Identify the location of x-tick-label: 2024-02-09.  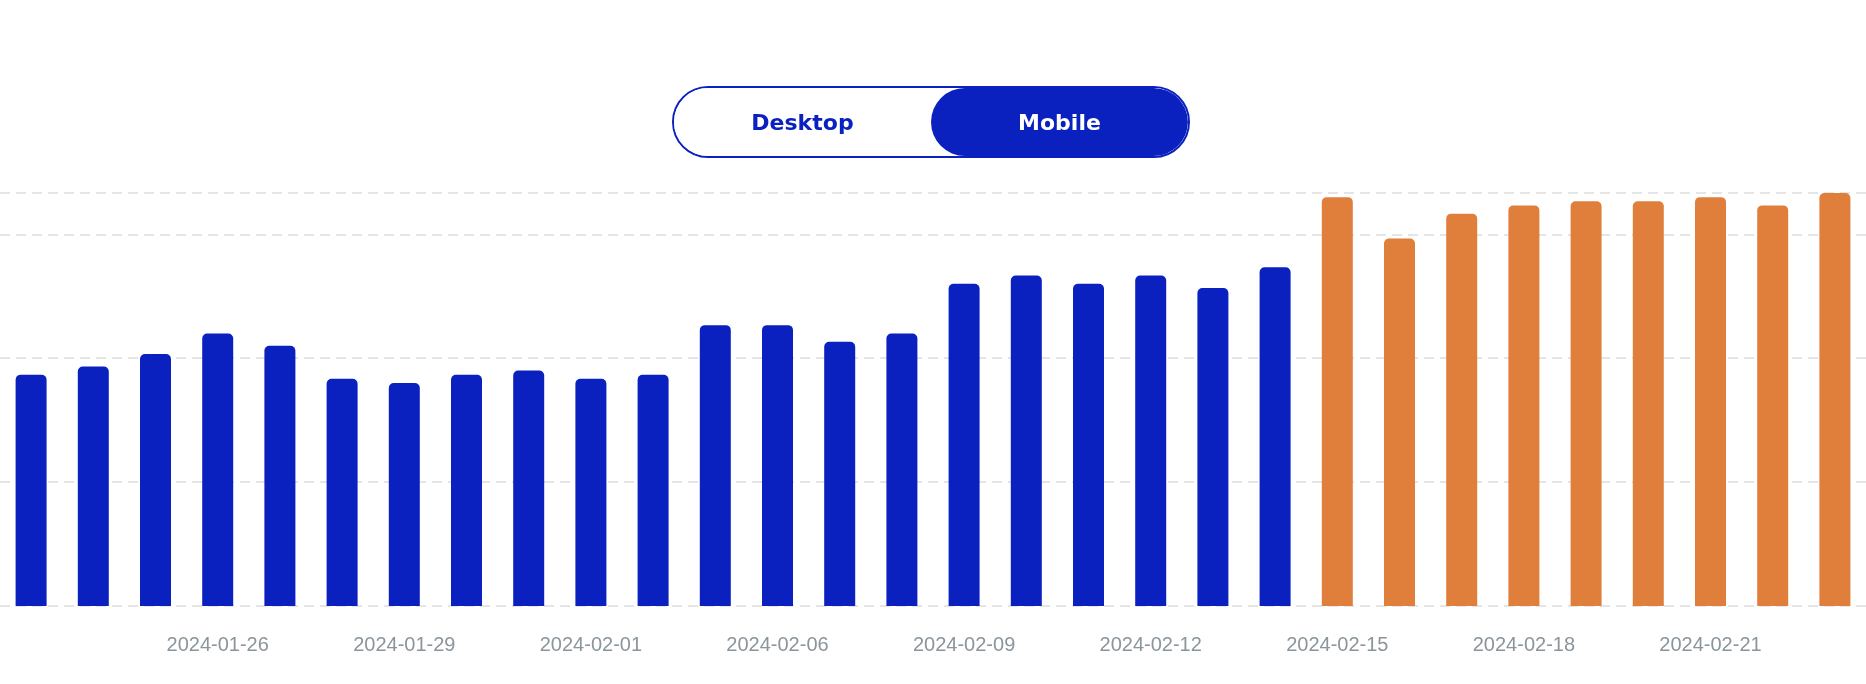
(964, 644).